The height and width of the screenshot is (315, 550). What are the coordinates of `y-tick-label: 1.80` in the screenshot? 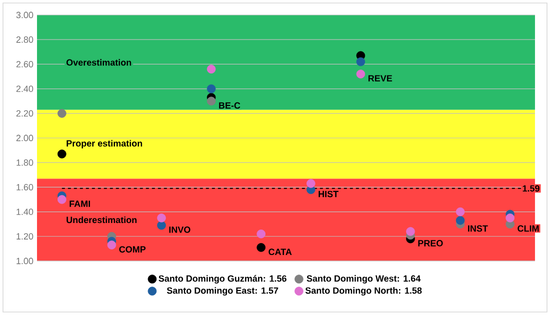 It's located at (25, 162).